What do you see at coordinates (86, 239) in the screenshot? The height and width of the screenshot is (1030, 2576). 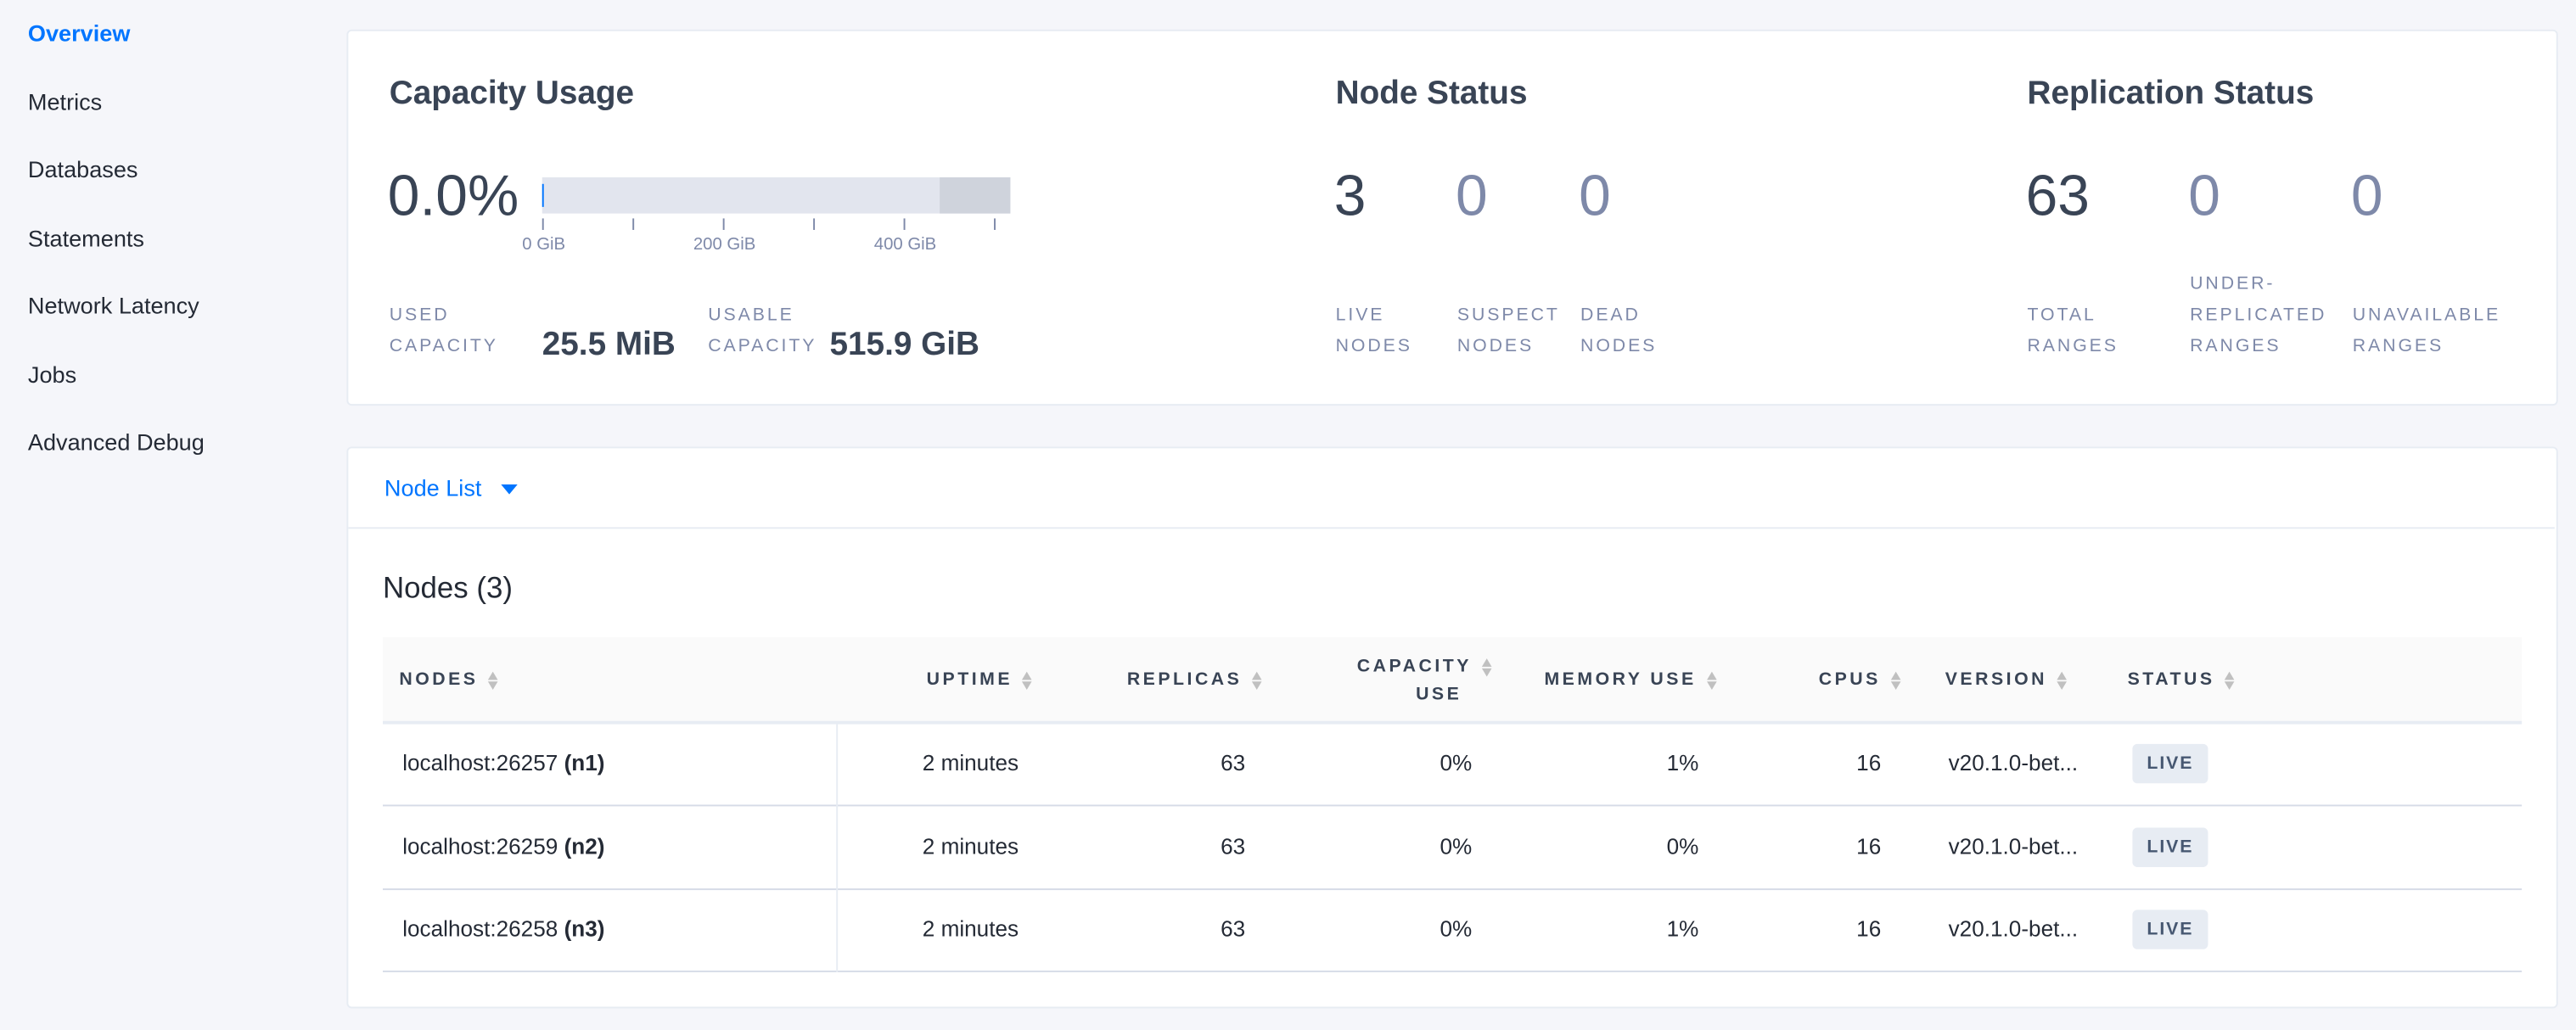 I see `sidebar-item-statements: Statements` at bounding box center [86, 239].